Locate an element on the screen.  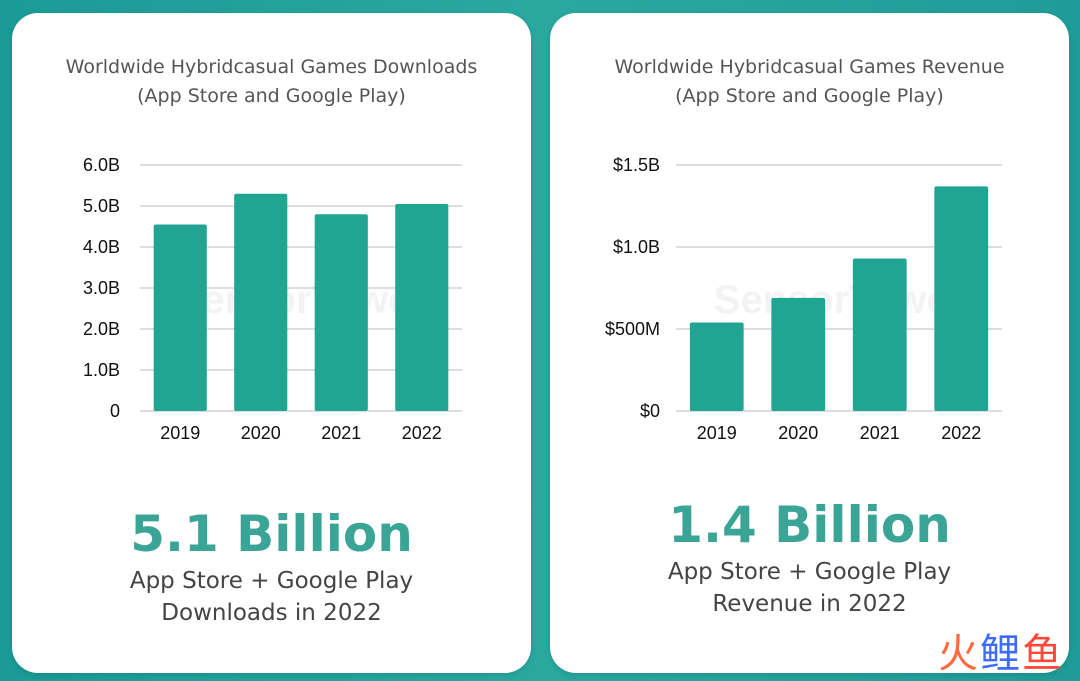
y-tick-label: $0 is located at coordinates (650, 411).